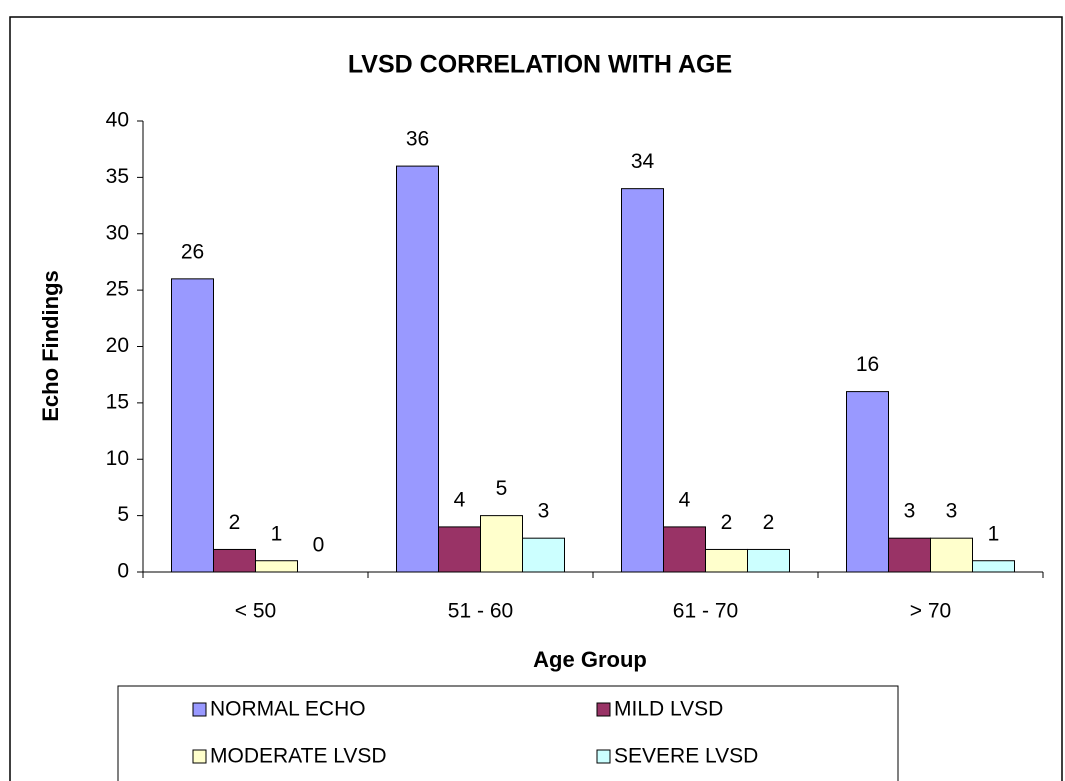  What do you see at coordinates (117, 120) in the screenshot?
I see `y-tick-label: 40` at bounding box center [117, 120].